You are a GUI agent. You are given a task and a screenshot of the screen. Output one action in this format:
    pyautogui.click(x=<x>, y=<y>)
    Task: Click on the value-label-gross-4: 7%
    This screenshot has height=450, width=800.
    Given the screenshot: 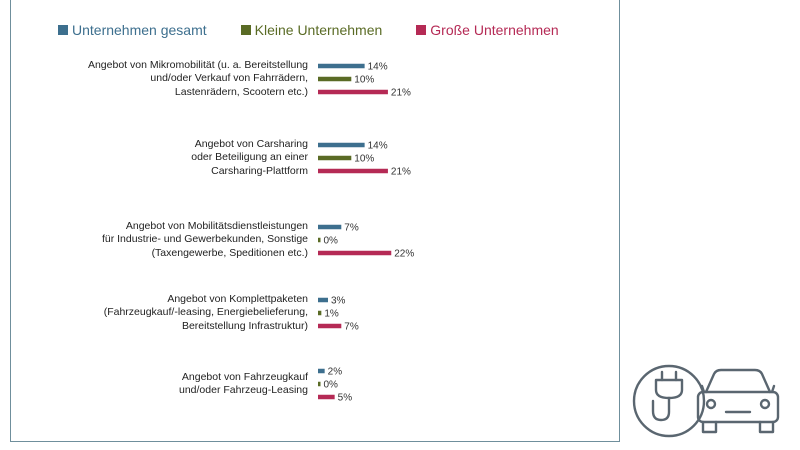 What is the action you would take?
    pyautogui.click(x=351, y=327)
    